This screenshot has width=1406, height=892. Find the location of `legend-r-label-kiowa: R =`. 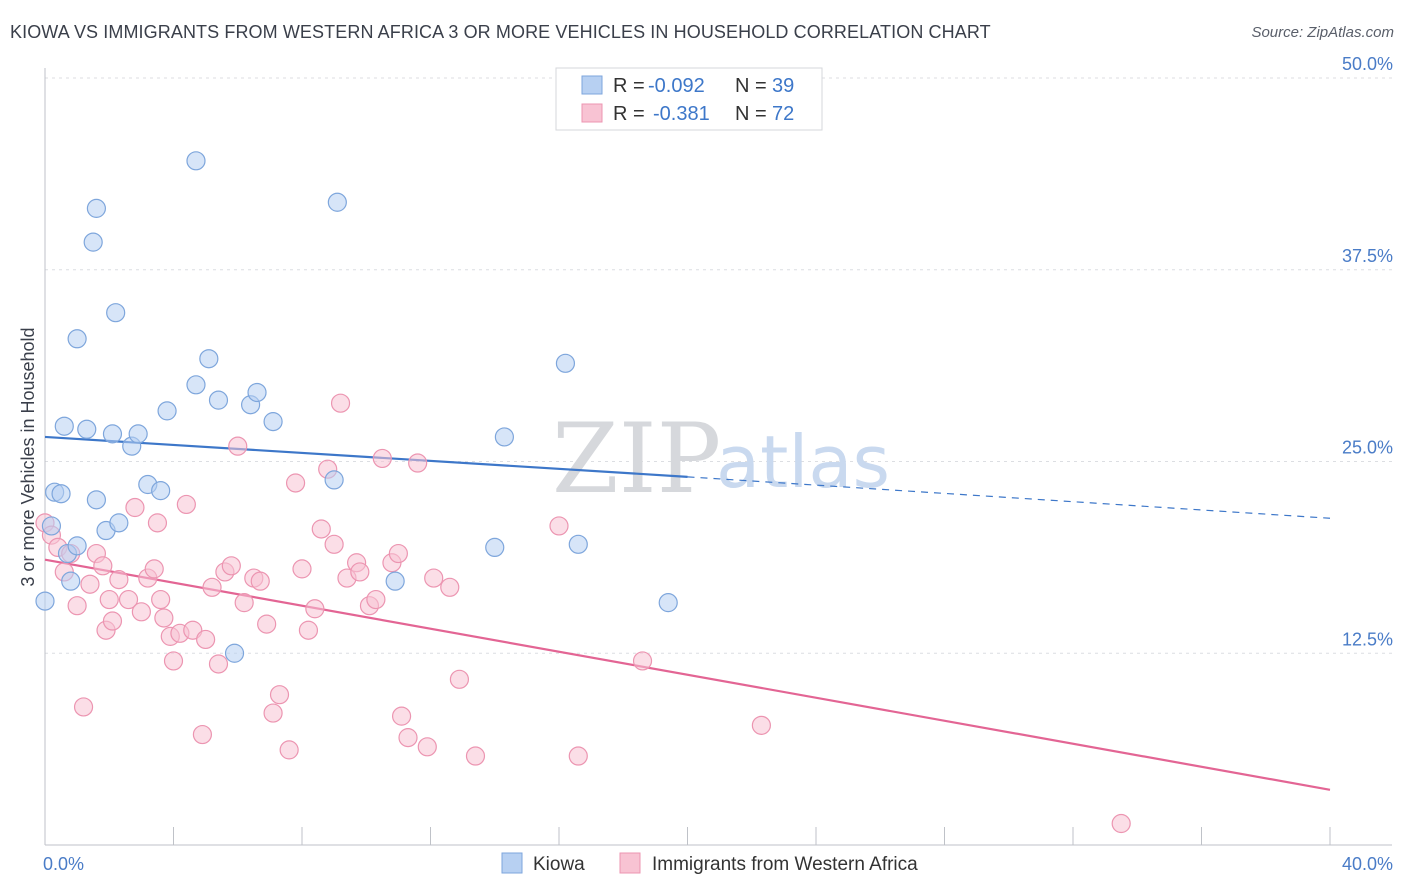

legend-r-label-kiowa: R = is located at coordinates (629, 86).